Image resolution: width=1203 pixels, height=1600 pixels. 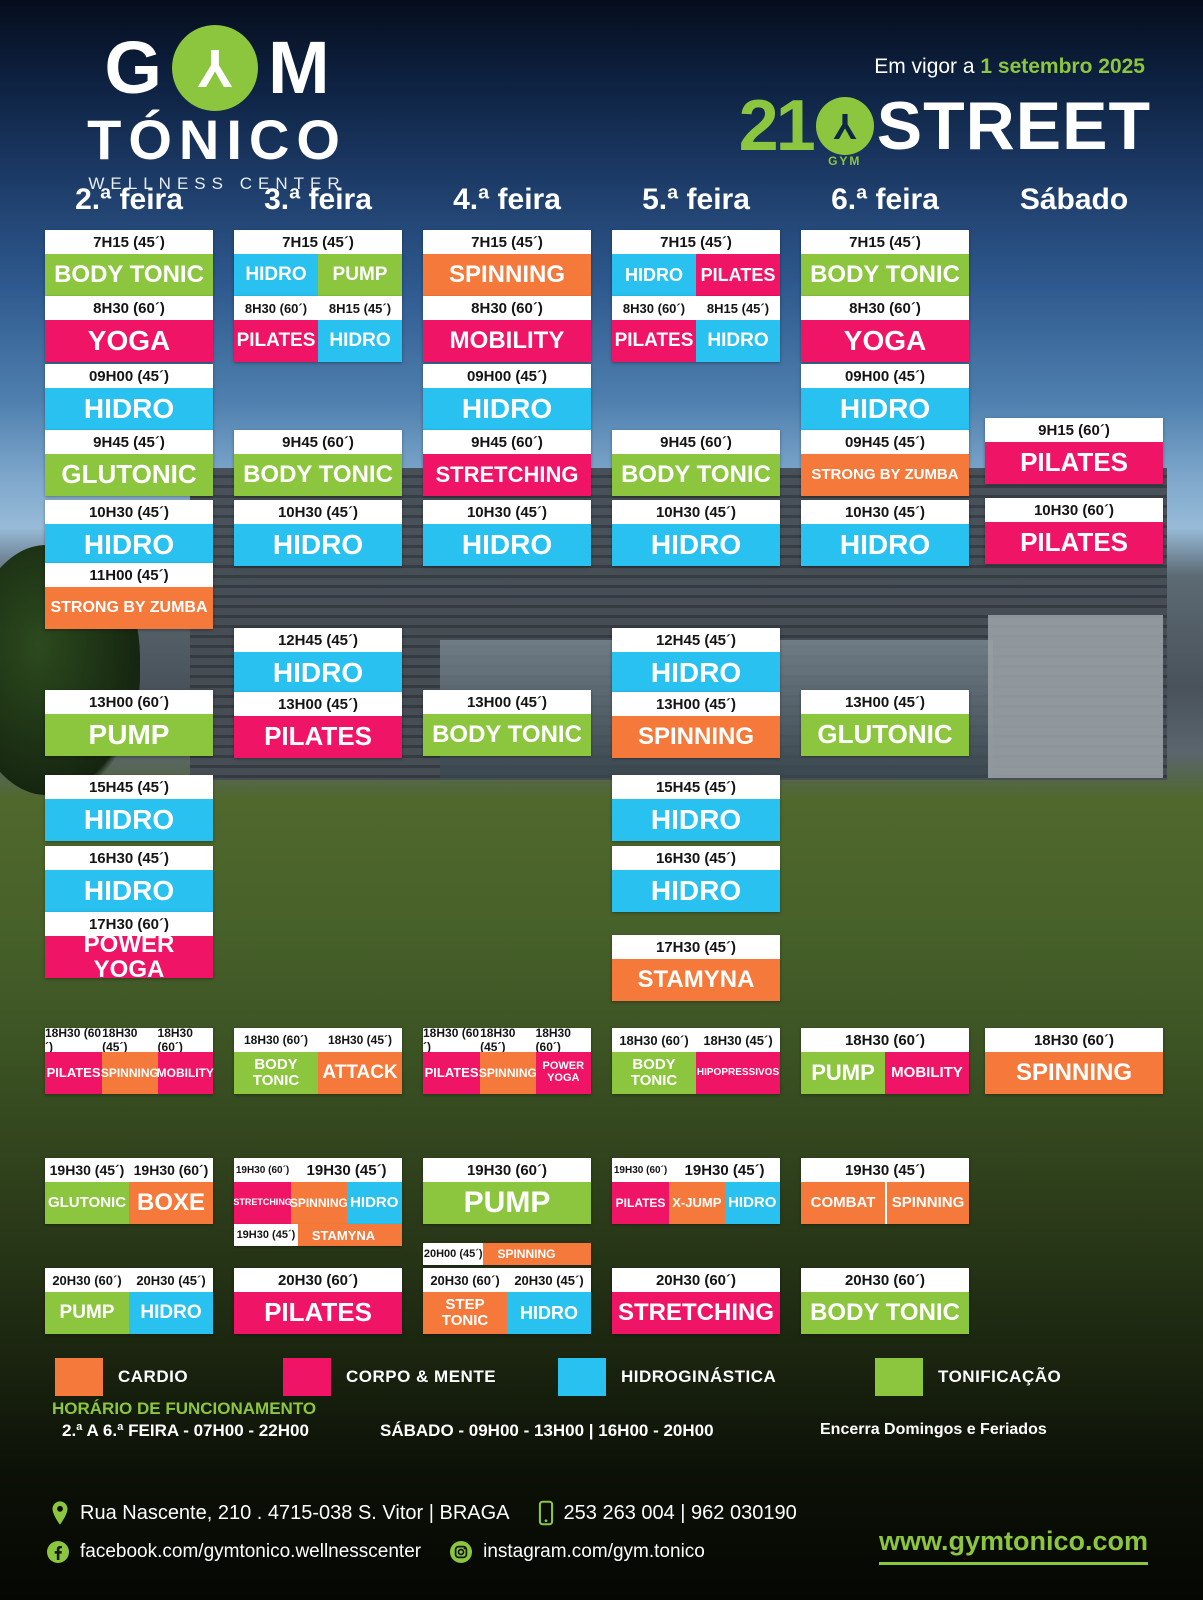 I want to click on day-header: 2.ª feira, so click(x=129, y=199).